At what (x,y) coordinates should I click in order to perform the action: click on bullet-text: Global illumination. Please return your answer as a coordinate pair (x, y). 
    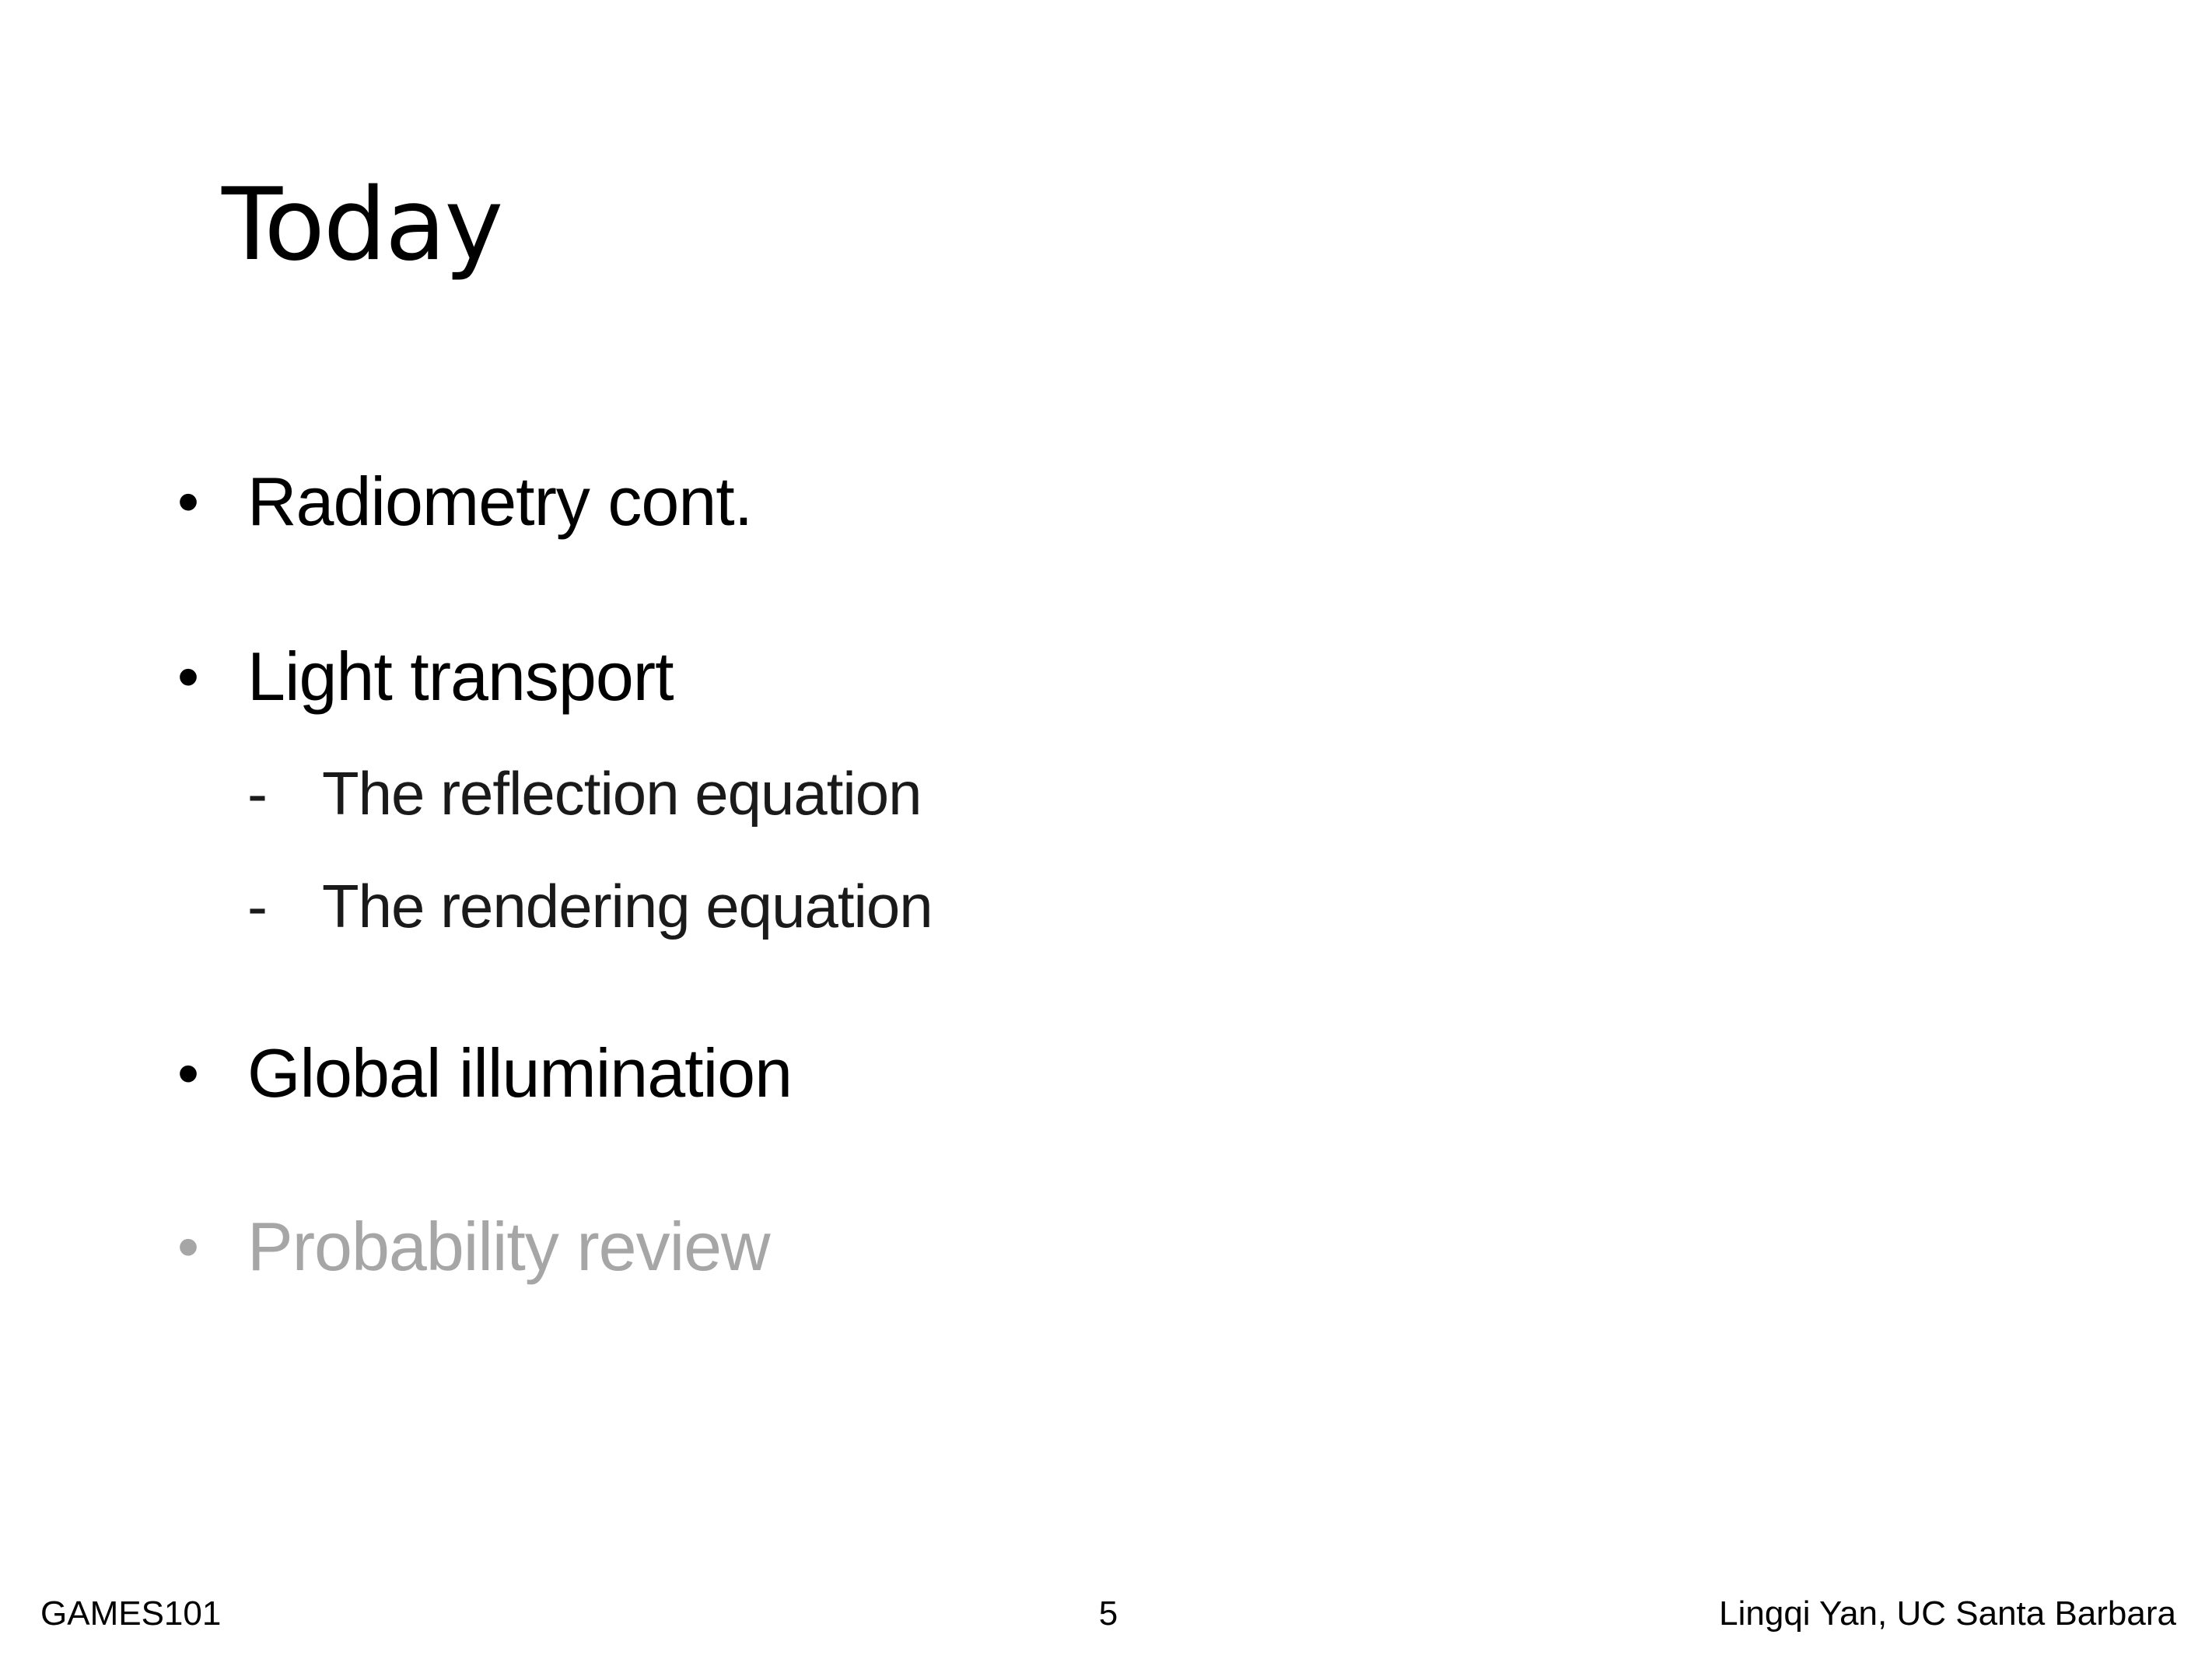
    Looking at the image, I should click on (520, 1073).